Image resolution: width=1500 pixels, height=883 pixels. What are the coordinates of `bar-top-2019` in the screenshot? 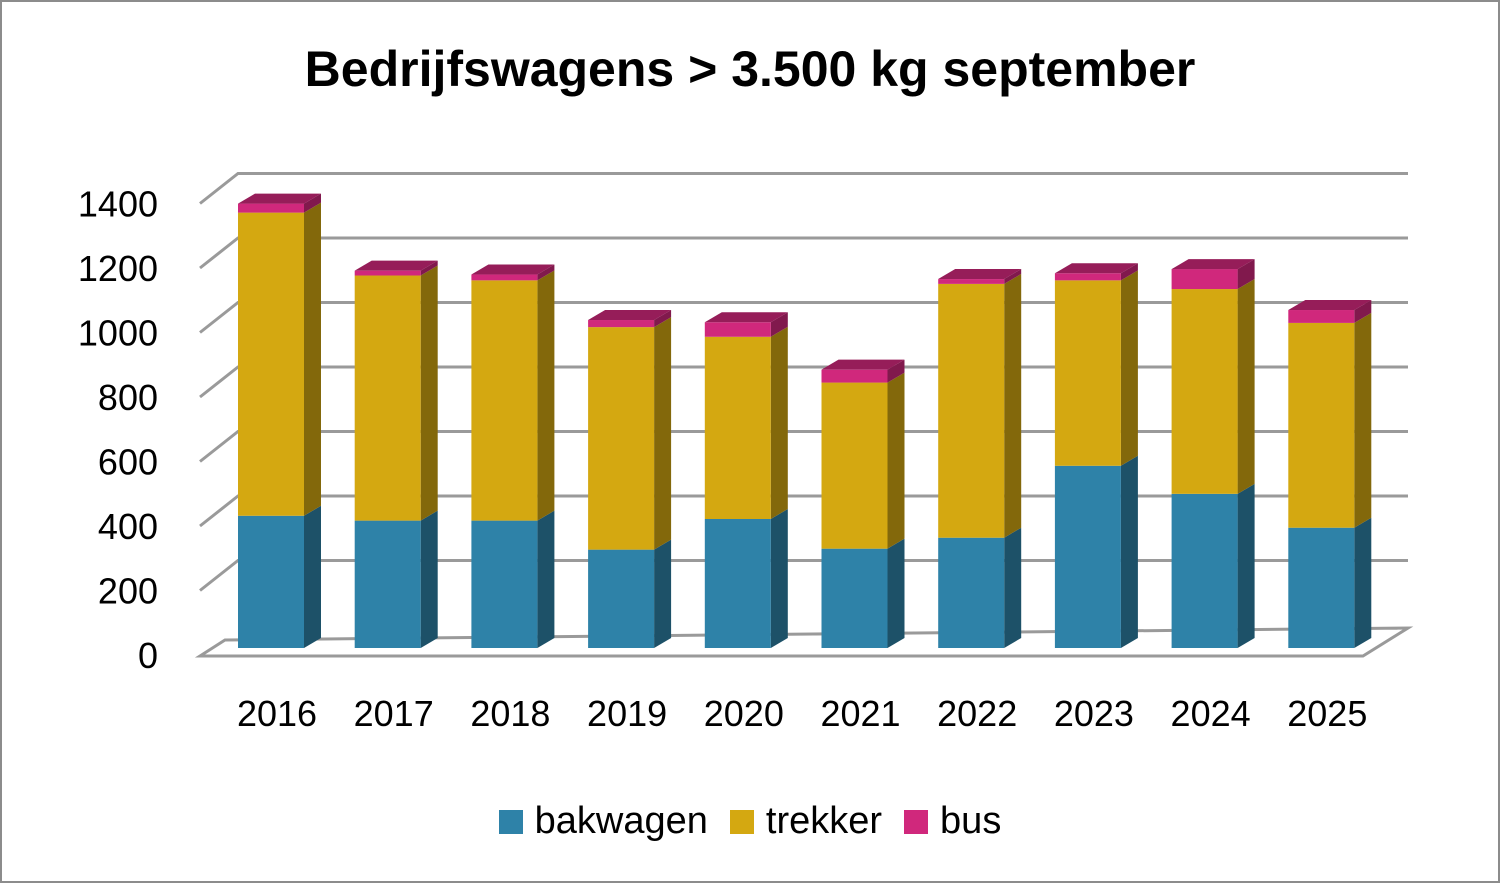 It's located at (630, 315).